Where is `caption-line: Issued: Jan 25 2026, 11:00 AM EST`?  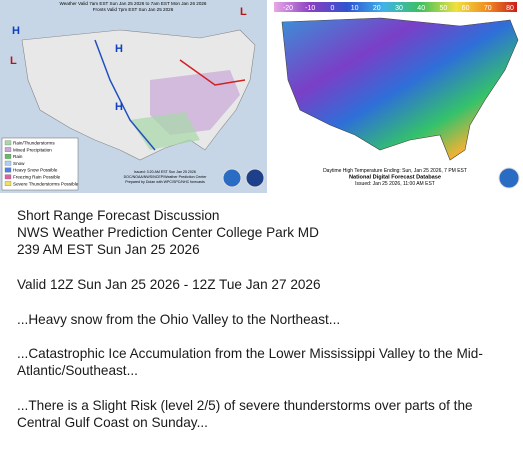
caption-line: Issued: Jan 25 2026, 11:00 AM EST is located at coordinates (395, 184).